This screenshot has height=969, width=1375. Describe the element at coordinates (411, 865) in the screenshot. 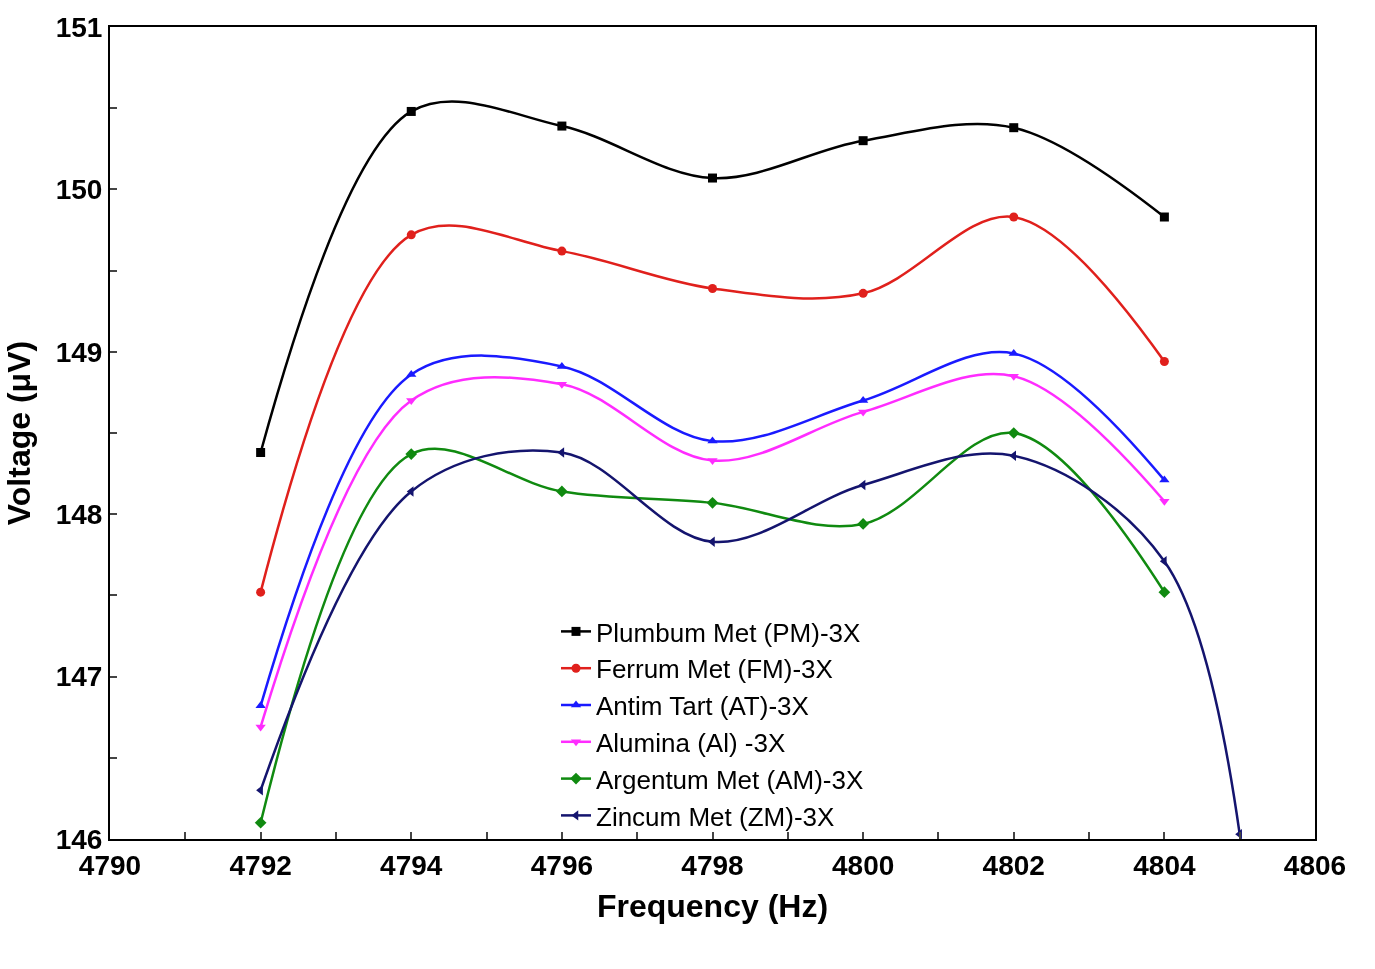

I see `x-tick-label: 4794` at that location.